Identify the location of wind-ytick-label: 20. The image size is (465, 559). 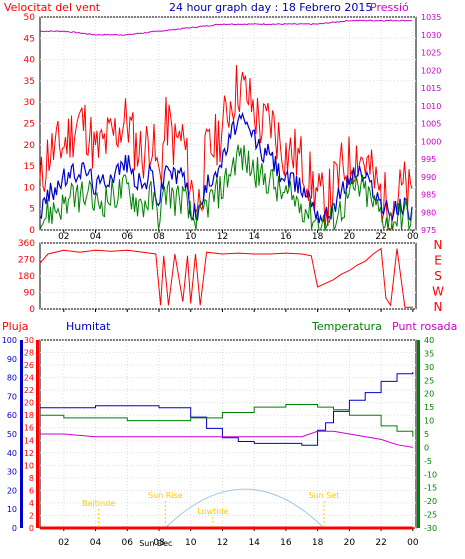
(30, 146).